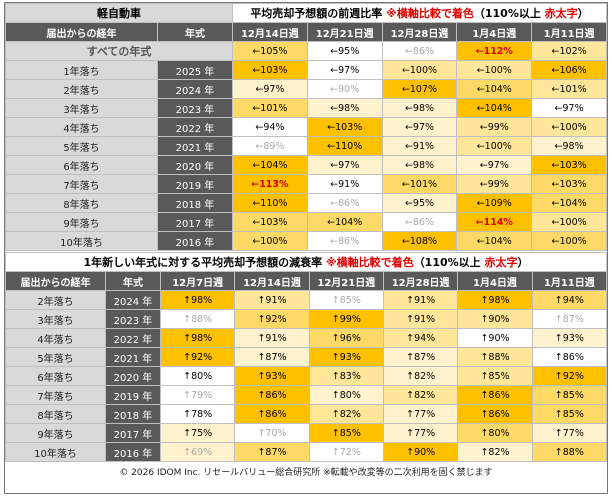 Image resolution: width=612 pixels, height=499 pixels. I want to click on data-row: 10年落ち 2016 年 ↑69% ↑87% ↑72% ↑90% ↑82% ↑88%, so click(306, 452).